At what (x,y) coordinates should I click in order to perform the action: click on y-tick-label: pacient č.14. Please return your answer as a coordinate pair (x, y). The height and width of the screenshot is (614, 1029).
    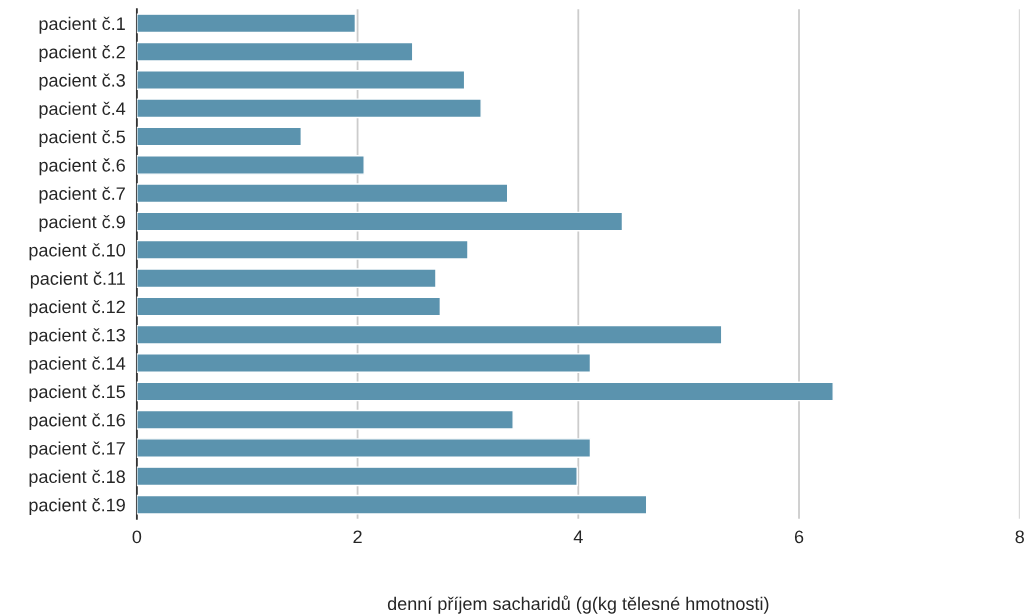
    Looking at the image, I should click on (77, 365).